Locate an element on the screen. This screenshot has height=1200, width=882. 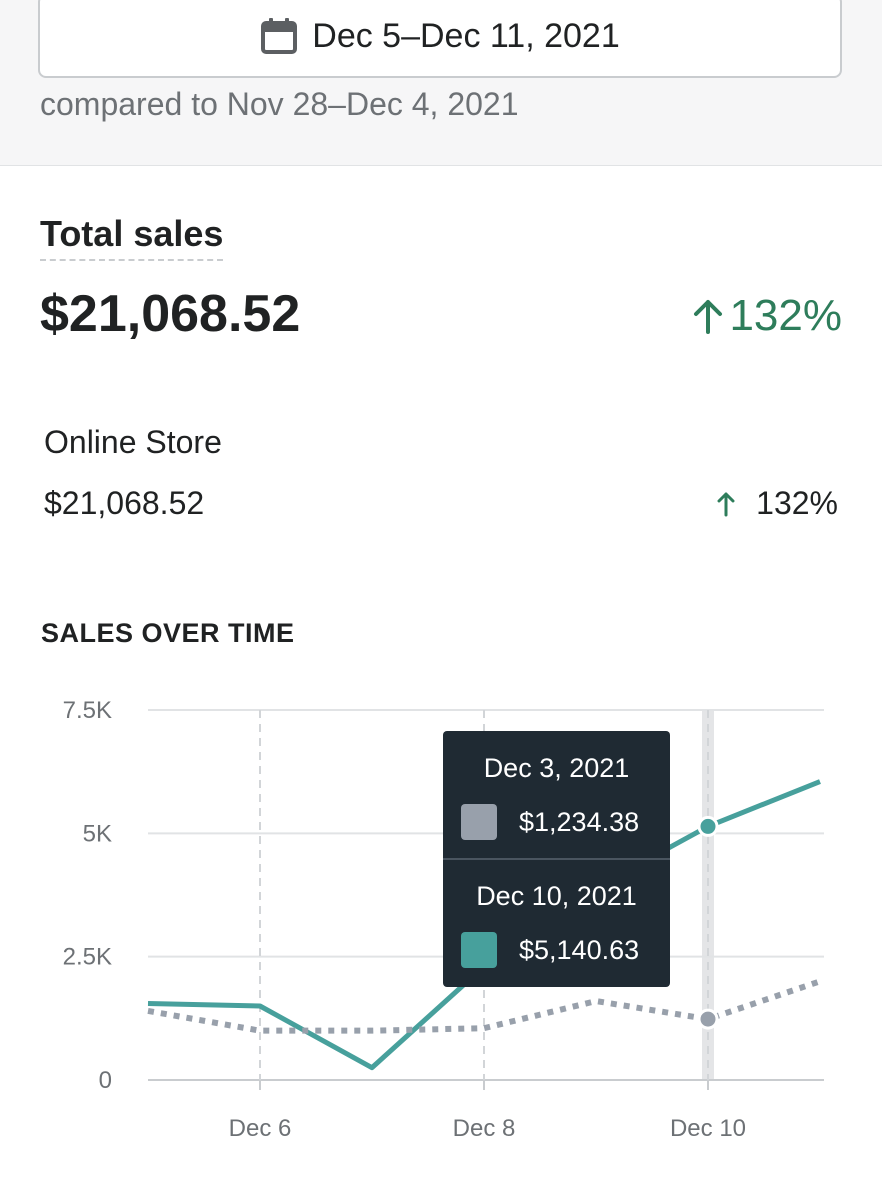
tooltip-current-value: $5,140.63 is located at coordinates (579, 949).